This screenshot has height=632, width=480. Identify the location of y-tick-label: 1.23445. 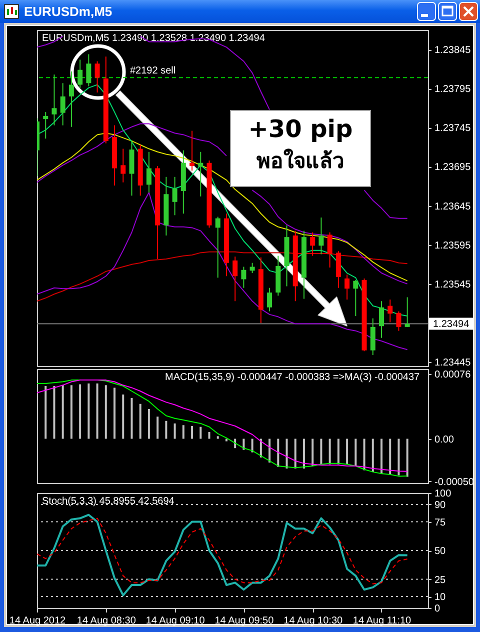
(453, 363).